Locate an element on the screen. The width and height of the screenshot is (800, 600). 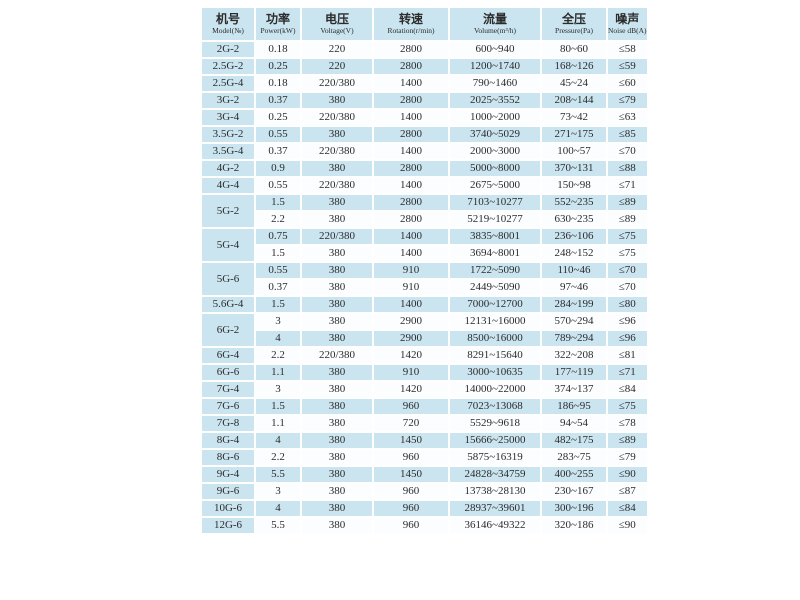
pressure-cell: 97~46 is located at coordinates (574, 287).